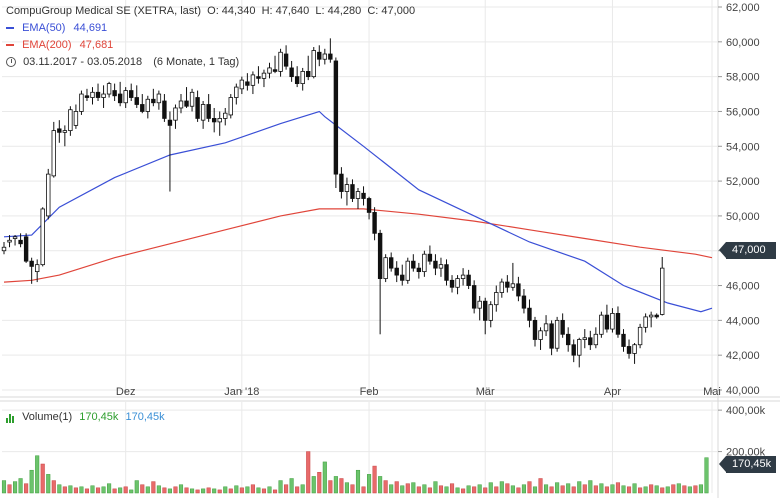 This screenshot has width=780, height=498. What do you see at coordinates (99, 417) in the screenshot?
I see `volume-value-1: 170,45k` at bounding box center [99, 417].